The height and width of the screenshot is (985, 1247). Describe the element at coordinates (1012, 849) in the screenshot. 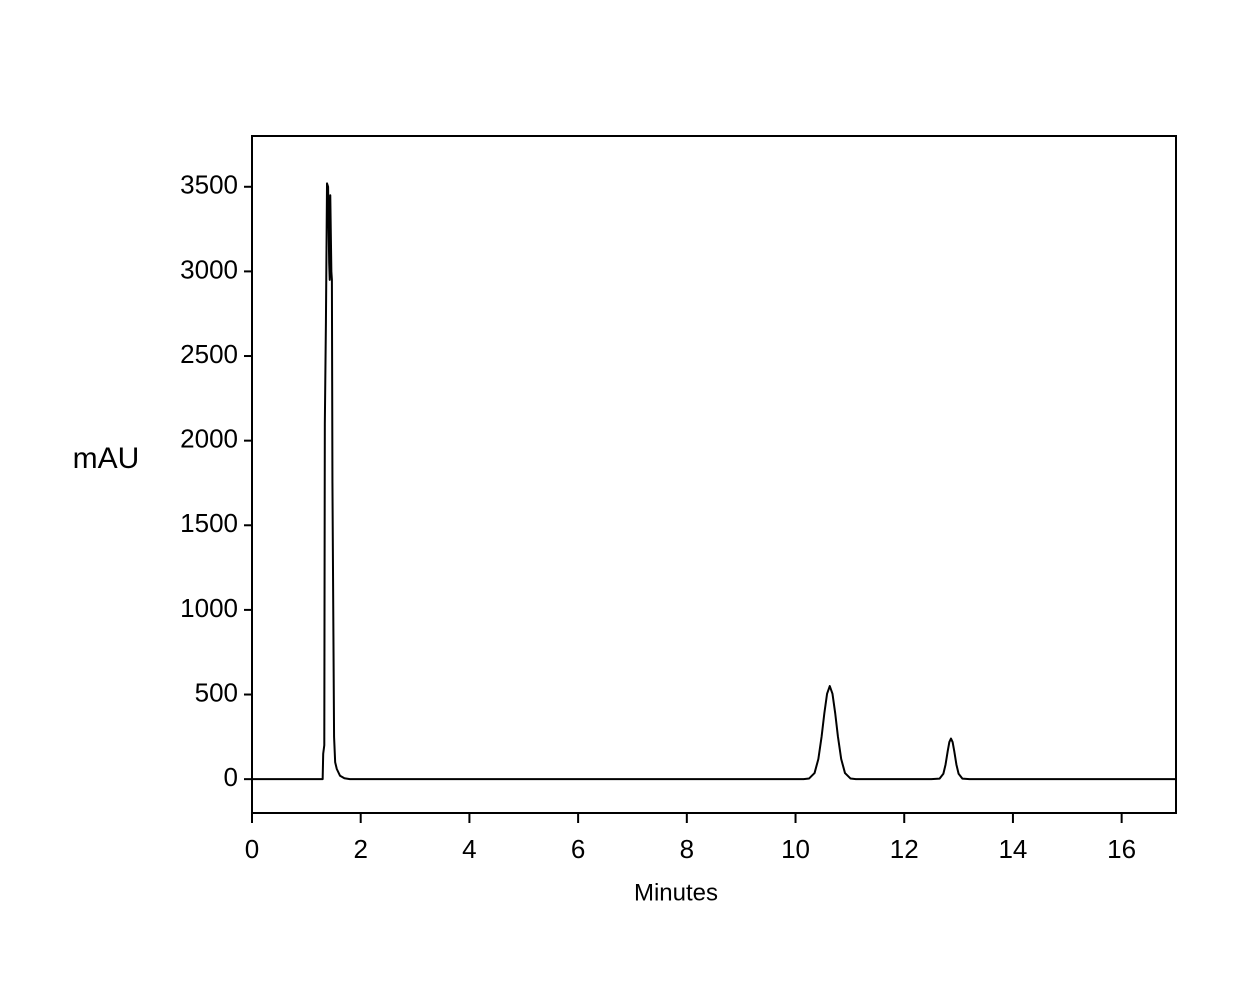

I see `x-tick-label: 14` at that location.